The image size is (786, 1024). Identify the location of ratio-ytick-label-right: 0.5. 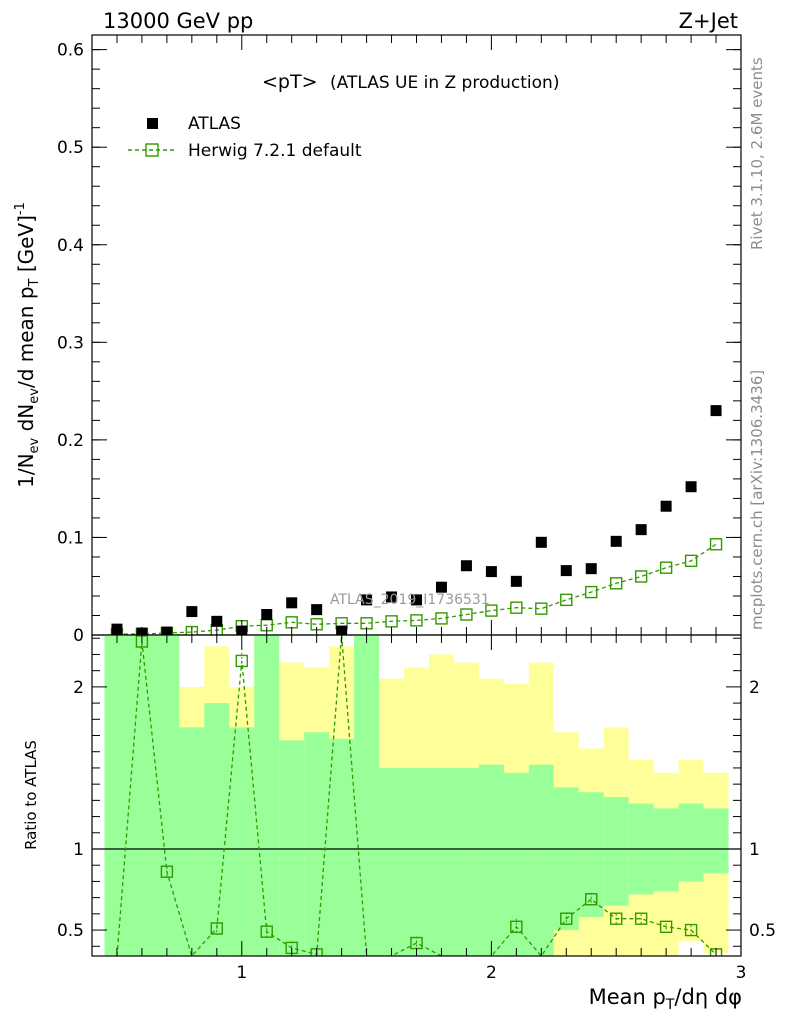
(762, 931).